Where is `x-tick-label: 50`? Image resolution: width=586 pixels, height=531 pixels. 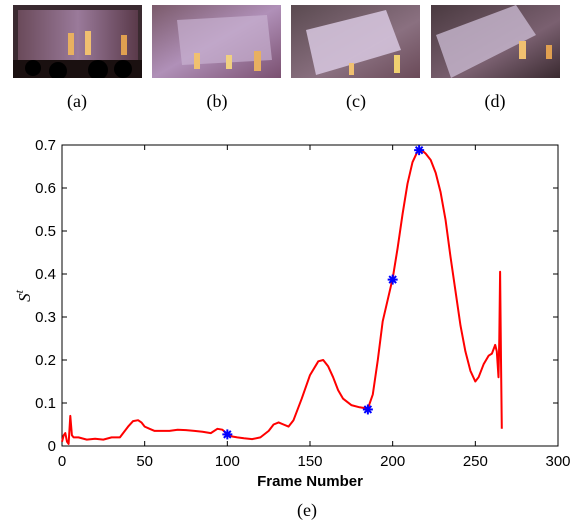 x-tick-label: 50 is located at coordinates (144, 461).